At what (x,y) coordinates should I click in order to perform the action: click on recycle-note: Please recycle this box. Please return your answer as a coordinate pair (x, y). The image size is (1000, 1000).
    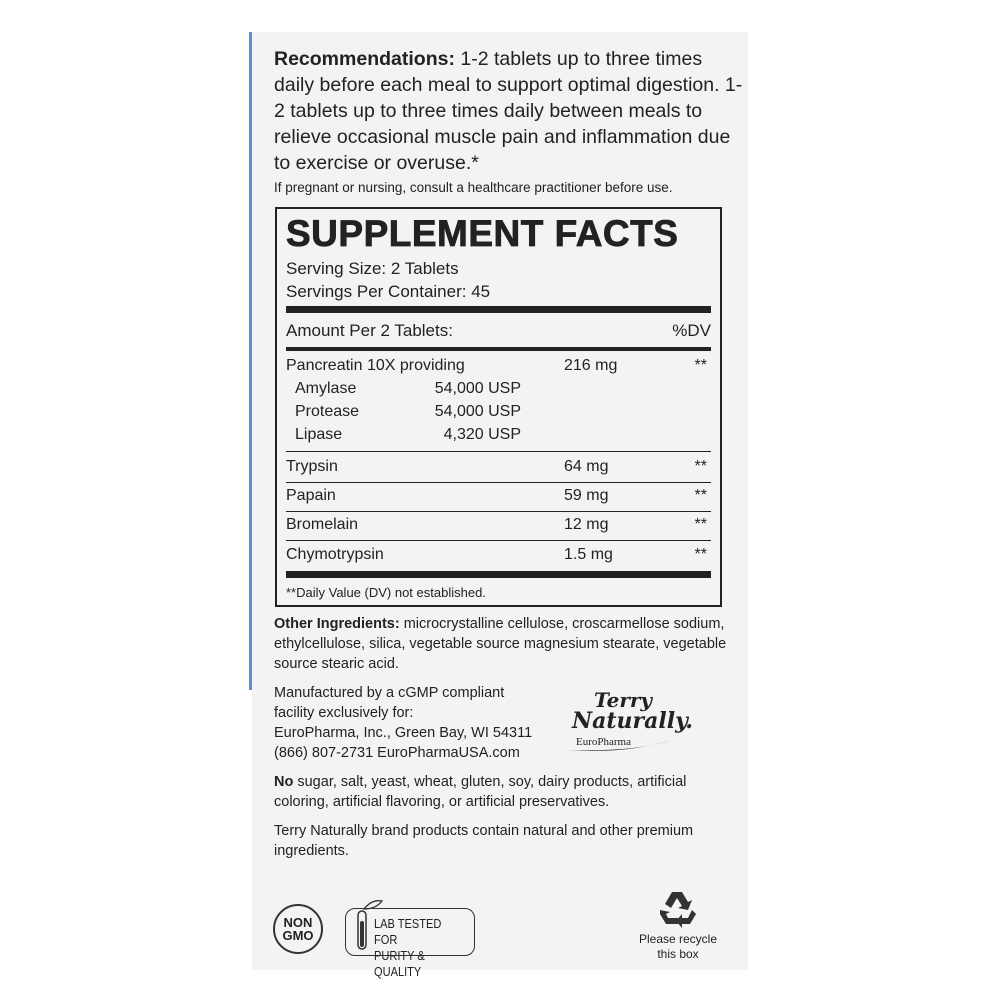
    Looking at the image, I should click on (678, 946).